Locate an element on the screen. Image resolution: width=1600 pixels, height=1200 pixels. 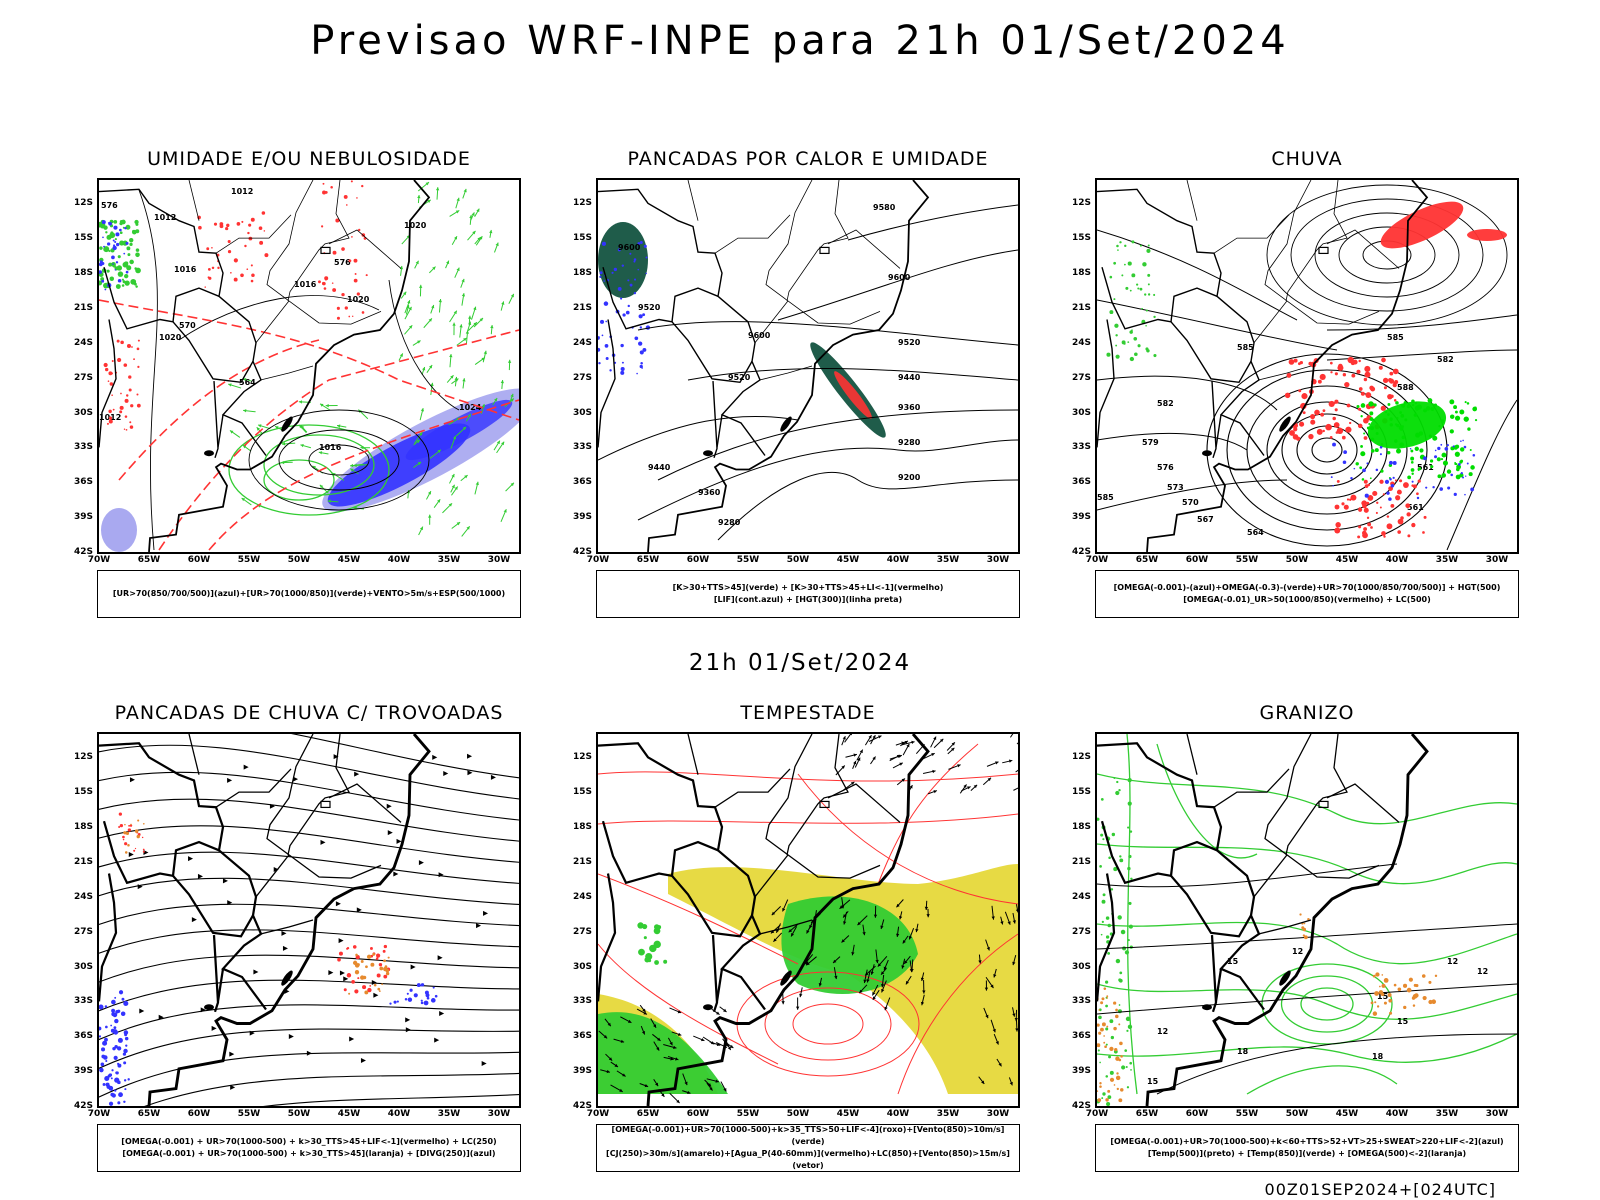
contour-label: 588 is located at coordinates (1405, 387).